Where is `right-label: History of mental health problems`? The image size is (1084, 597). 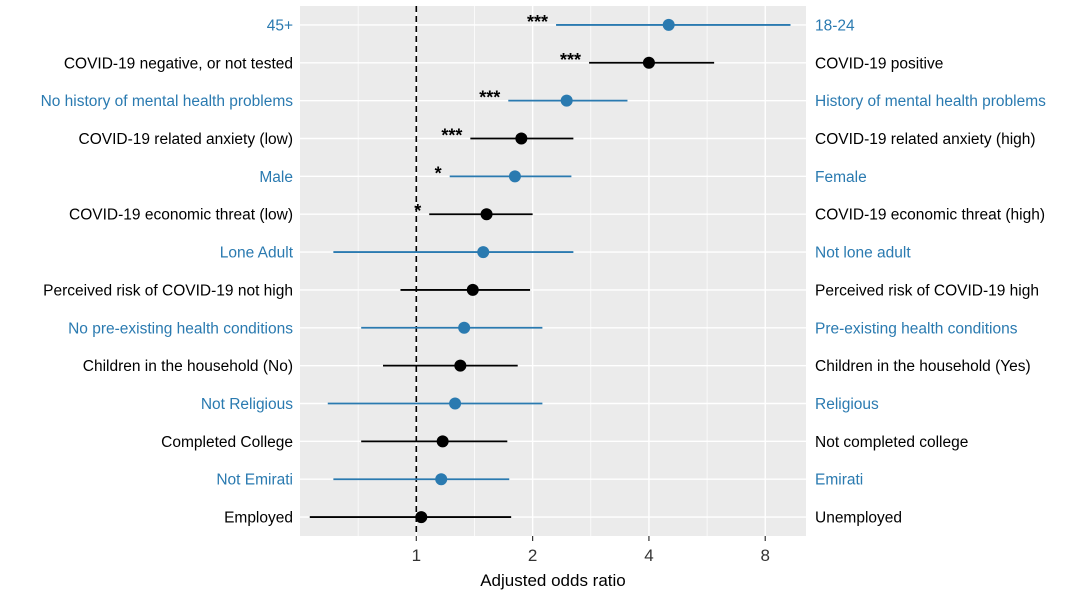
right-label: History of mental health problems is located at coordinates (930, 101).